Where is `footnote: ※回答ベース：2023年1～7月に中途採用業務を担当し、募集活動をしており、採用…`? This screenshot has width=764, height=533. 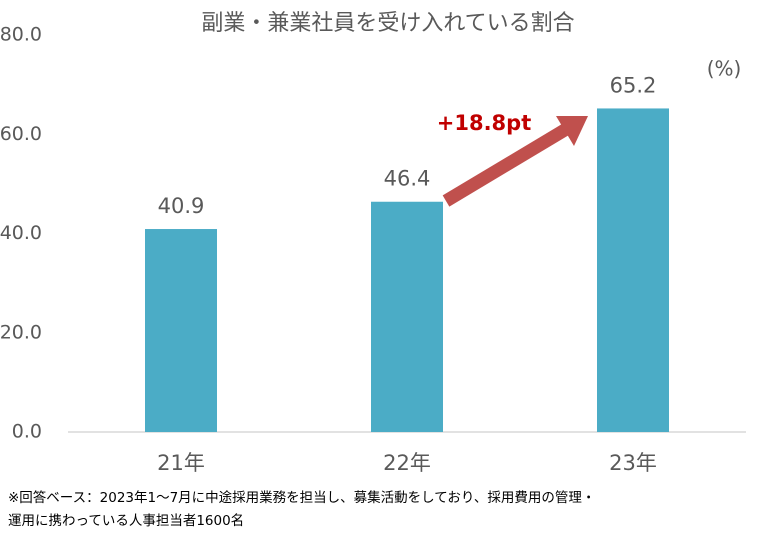 footnote: ※回答ベース：2023年1～7月に中途採用業務を担当し、募集活動をしており、採用… is located at coordinates (301, 497).